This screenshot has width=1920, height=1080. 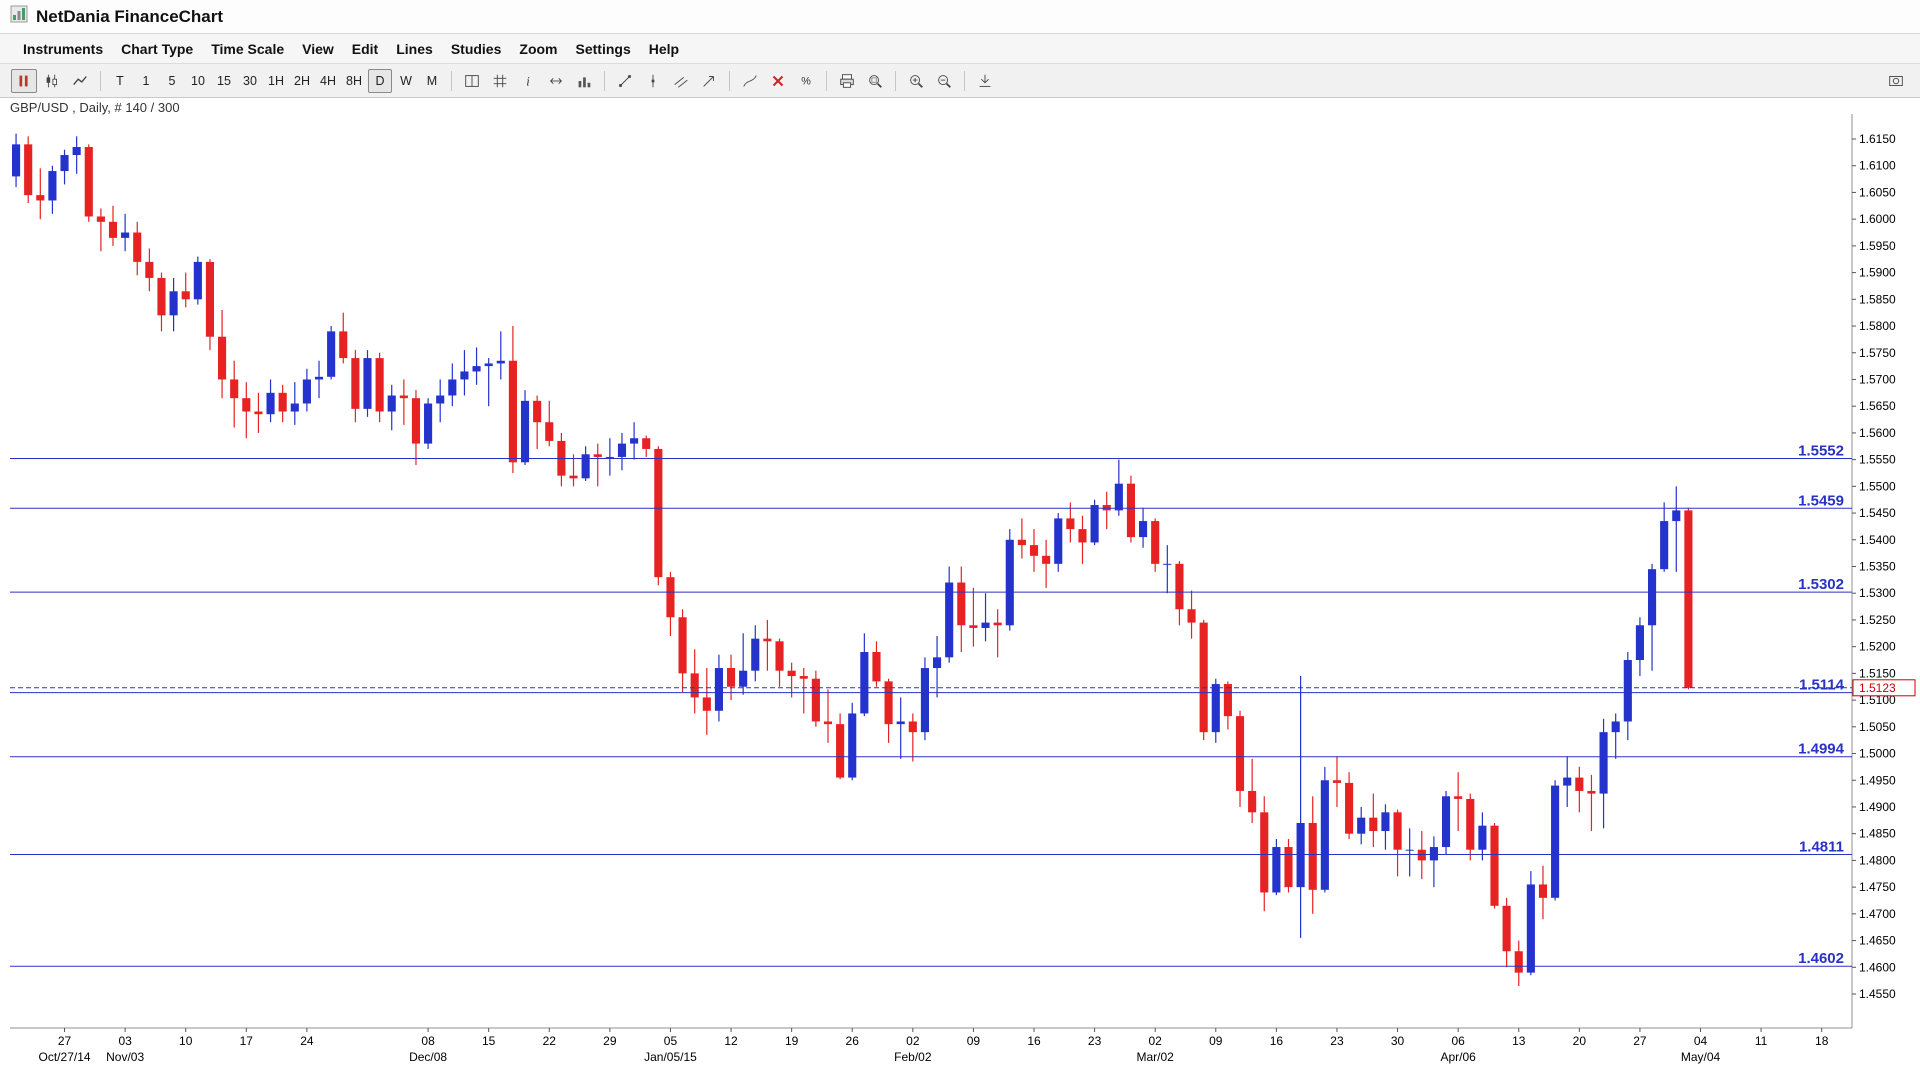 What do you see at coordinates (913, 1057) in the screenshot?
I see `svg-text: Feb/02` at bounding box center [913, 1057].